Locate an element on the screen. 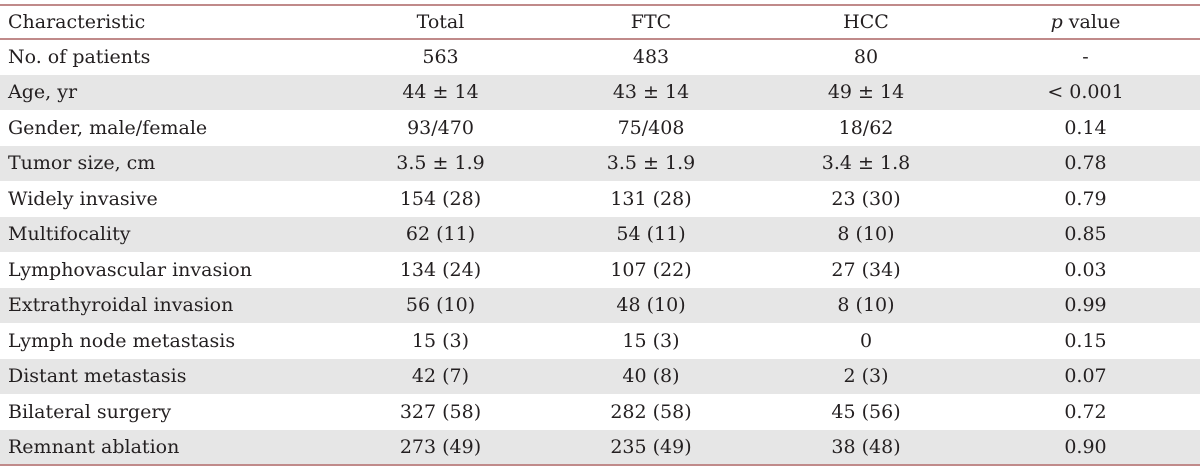 The width and height of the screenshot is (1200, 472). cell-total: 93/470 is located at coordinates (440, 127).